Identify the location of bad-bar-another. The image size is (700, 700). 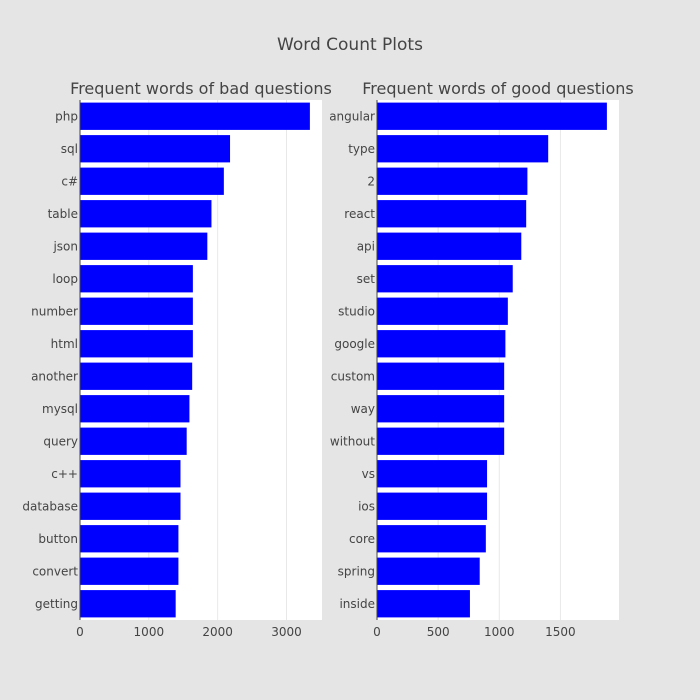
(136, 376).